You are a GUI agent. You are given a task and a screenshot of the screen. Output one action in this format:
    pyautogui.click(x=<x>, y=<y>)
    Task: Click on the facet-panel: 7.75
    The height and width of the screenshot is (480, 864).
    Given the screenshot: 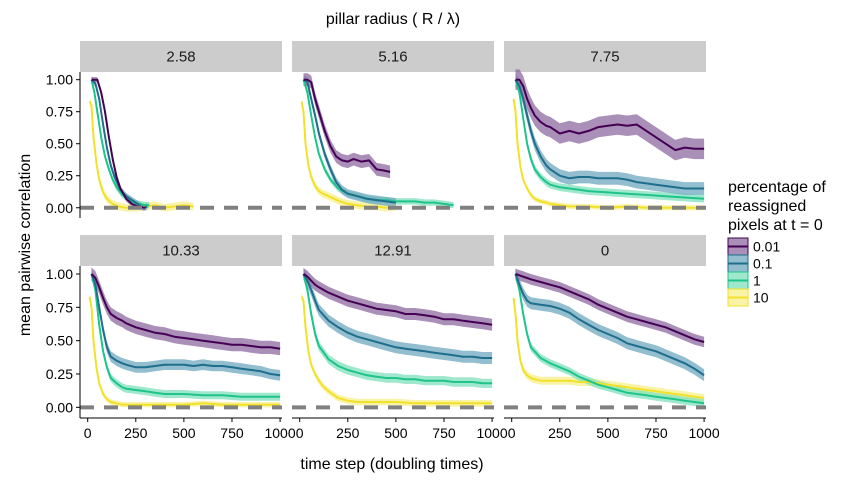 What is the action you would take?
    pyautogui.click(x=605, y=126)
    